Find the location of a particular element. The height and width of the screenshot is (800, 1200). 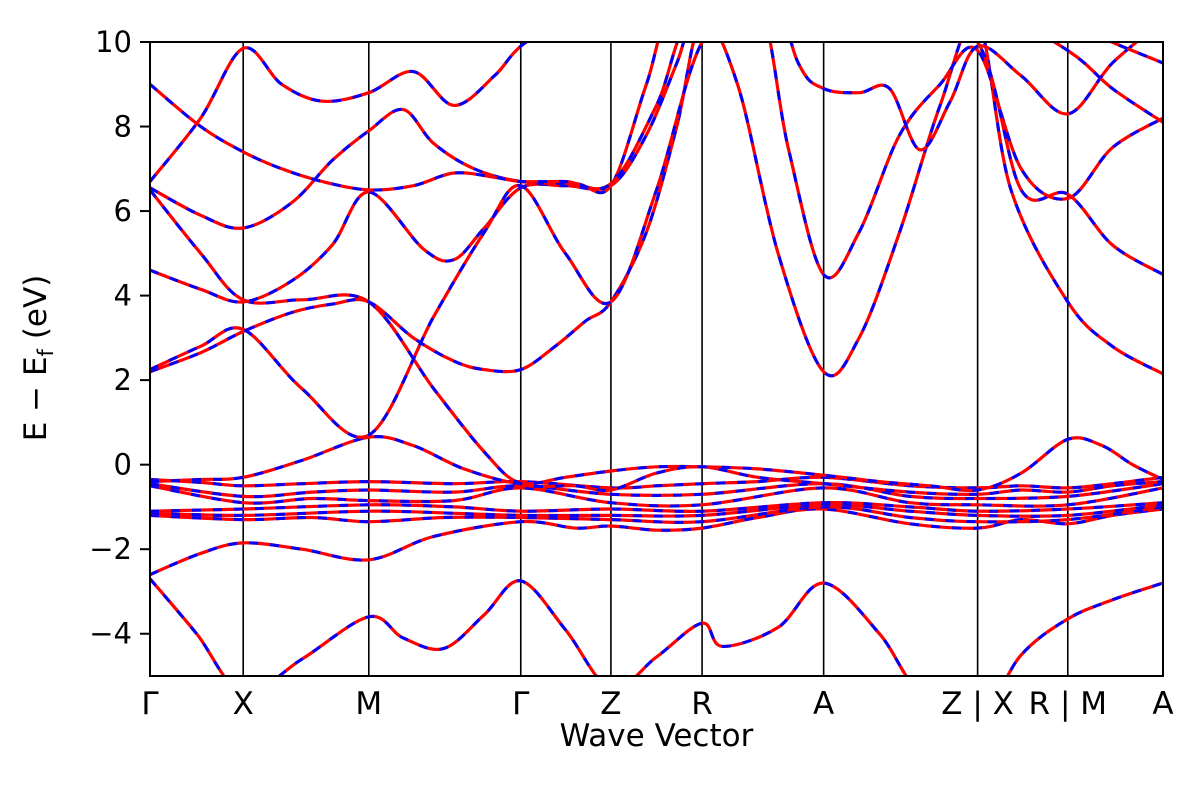

y-axis-label-post: (eV) is located at coordinates (36, 312).